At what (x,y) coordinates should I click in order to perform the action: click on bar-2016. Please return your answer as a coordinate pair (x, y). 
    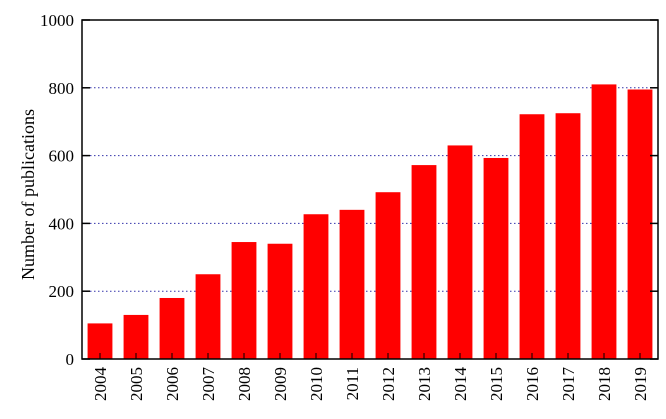
    Looking at the image, I should click on (532, 236).